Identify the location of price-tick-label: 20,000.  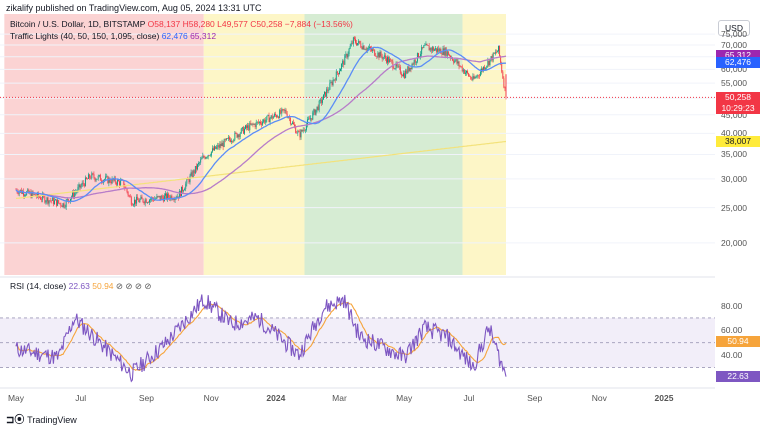
(734, 242).